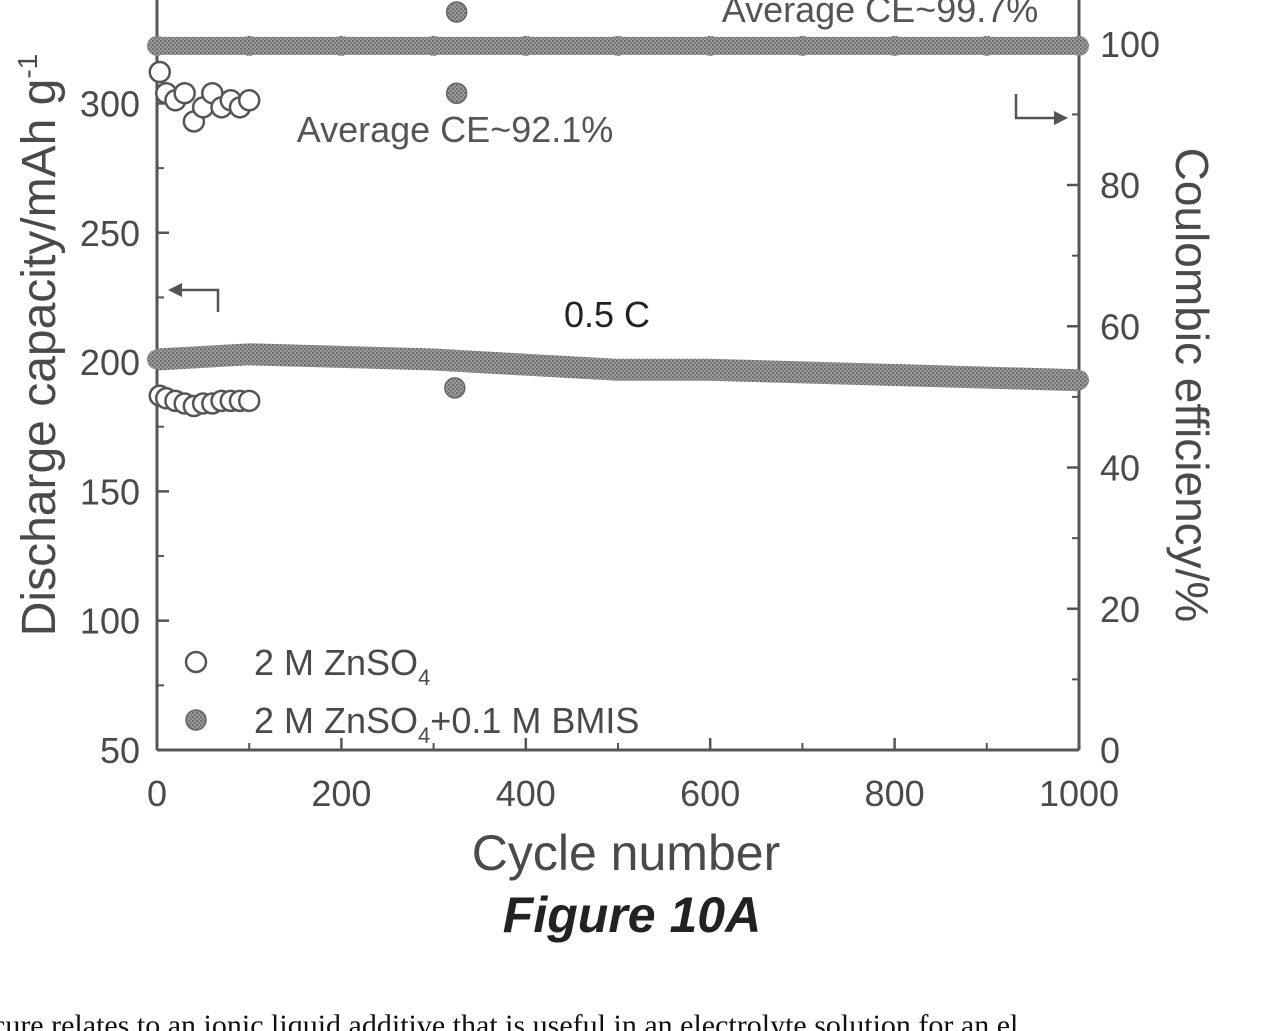  I want to click on y-left-tick-label-200: 200, so click(110, 362).